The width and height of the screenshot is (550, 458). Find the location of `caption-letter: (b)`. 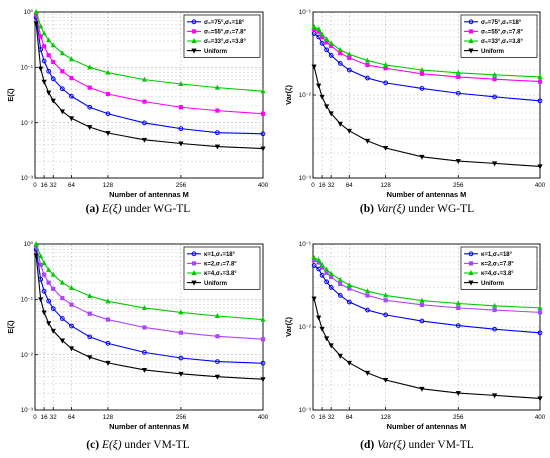

caption-letter: (b) is located at coordinates (368, 209).